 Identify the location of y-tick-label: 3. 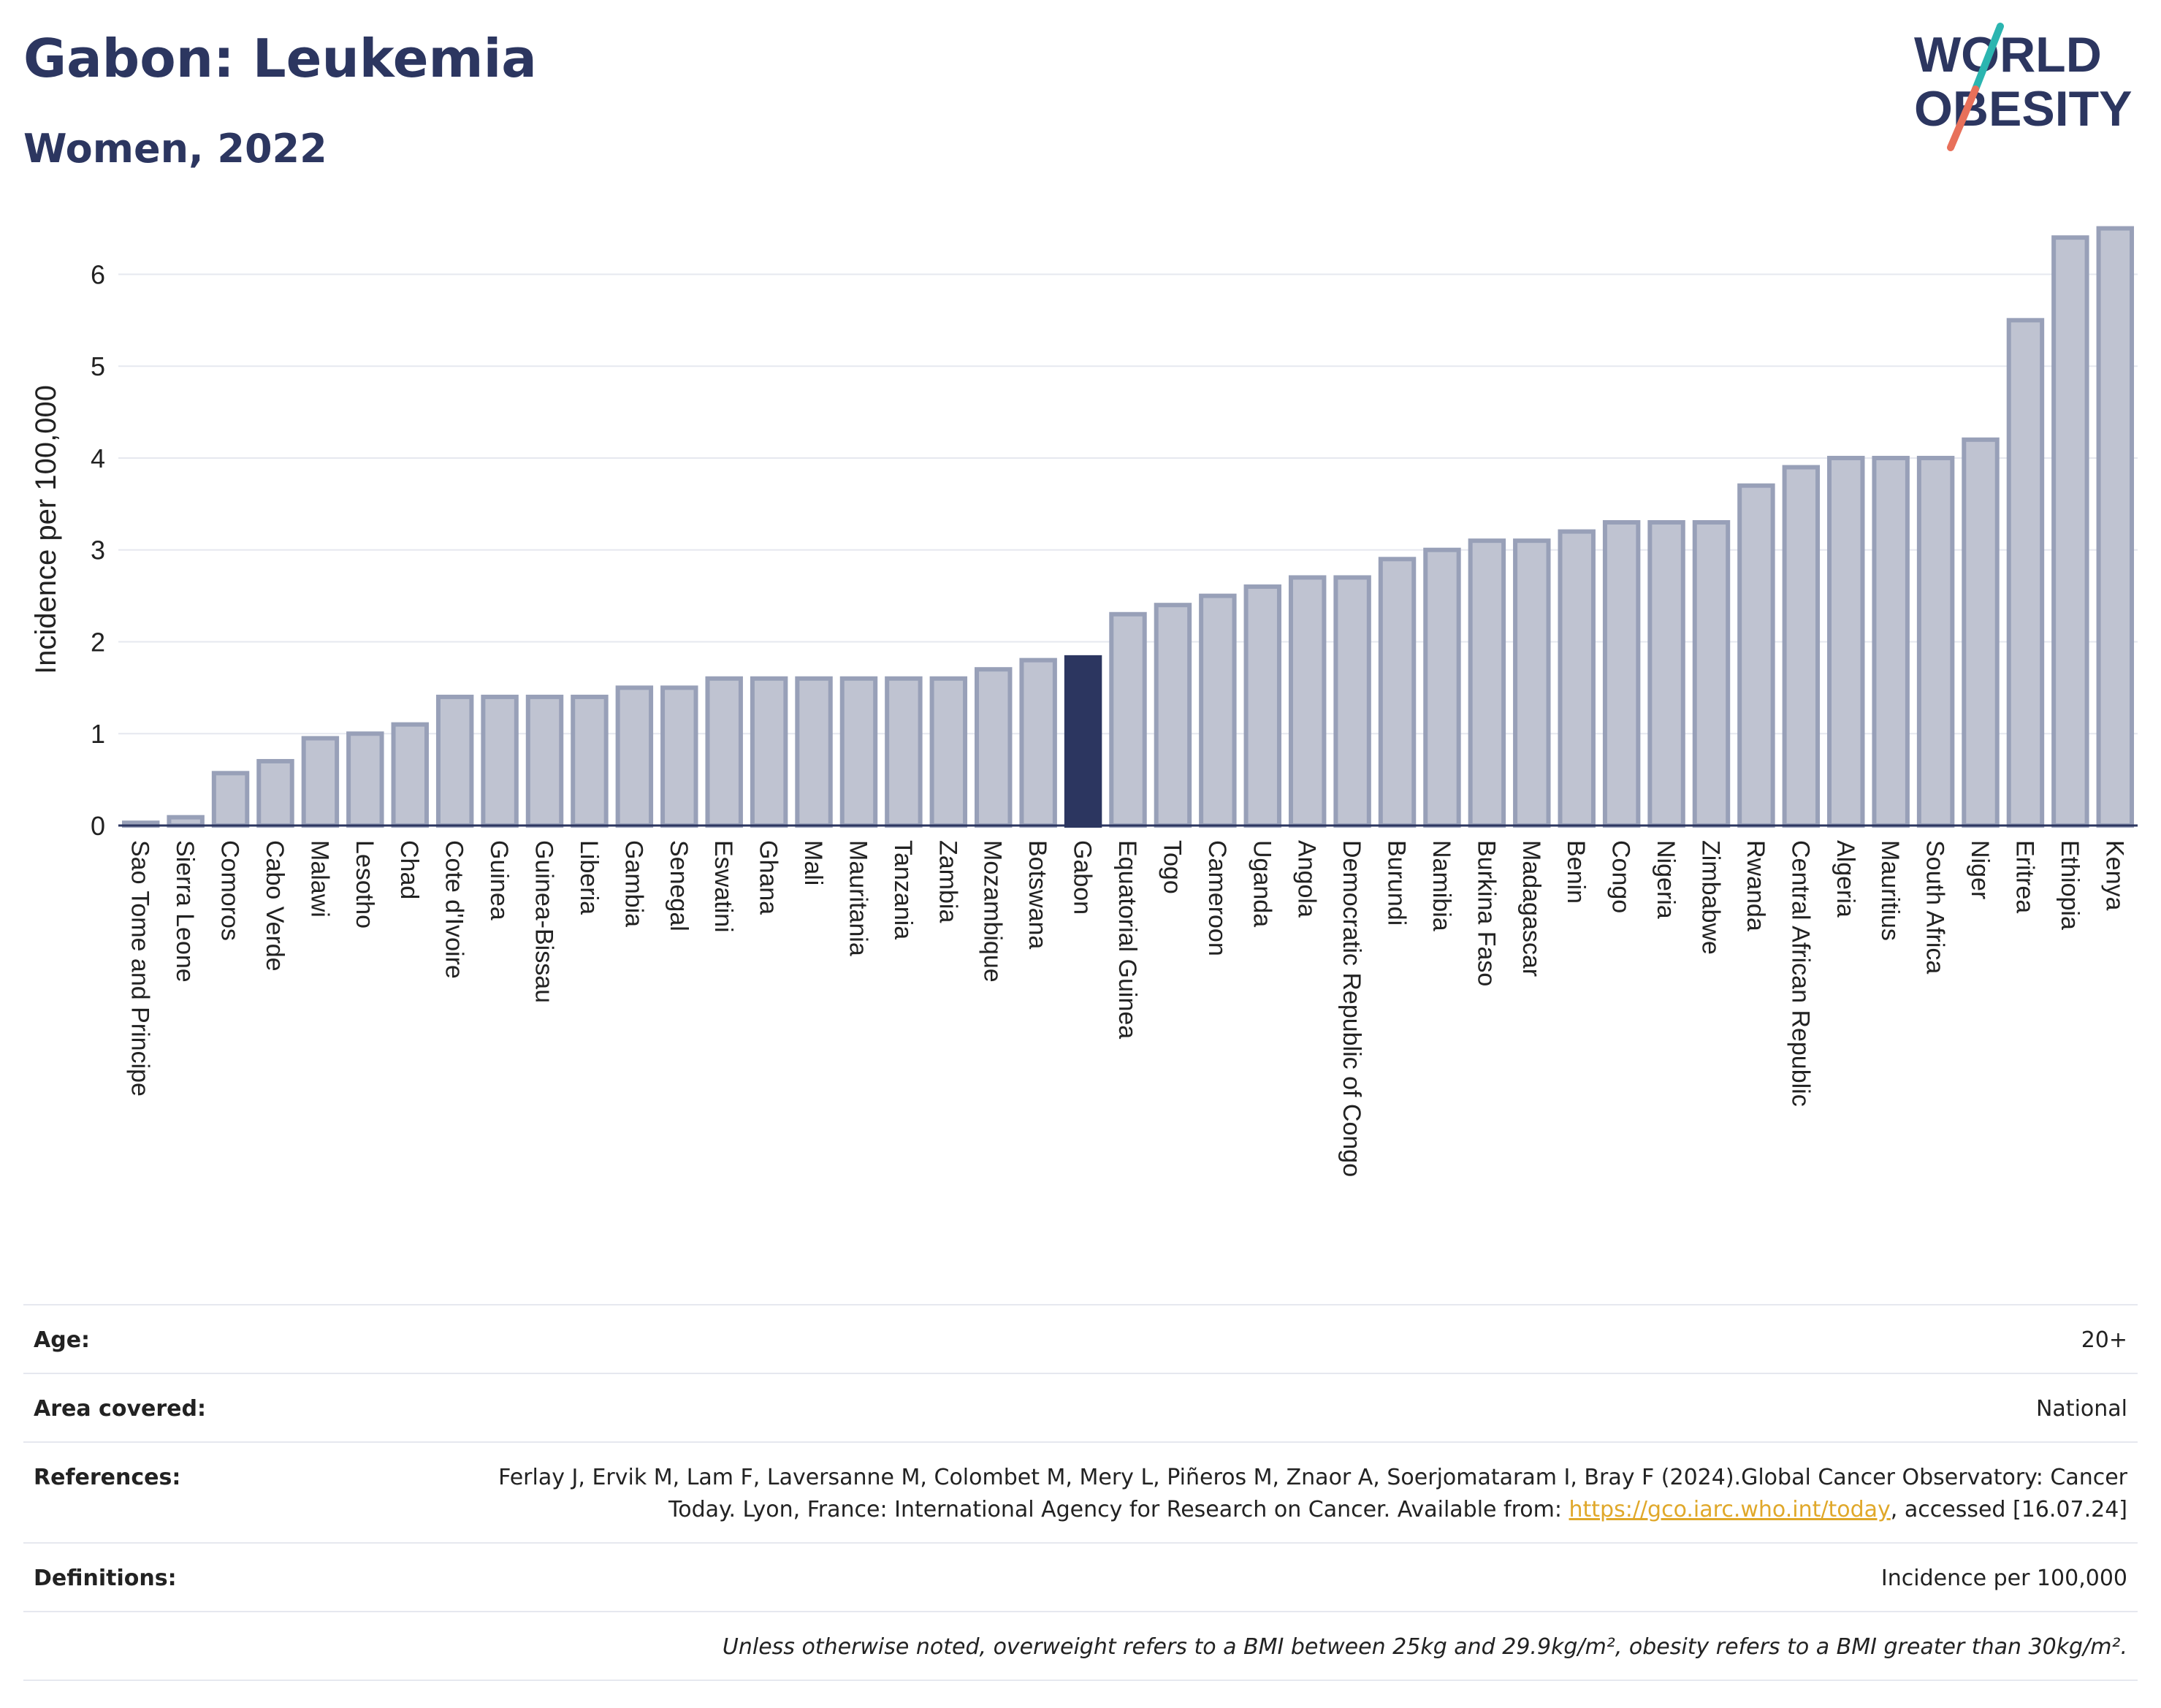
(98, 550).